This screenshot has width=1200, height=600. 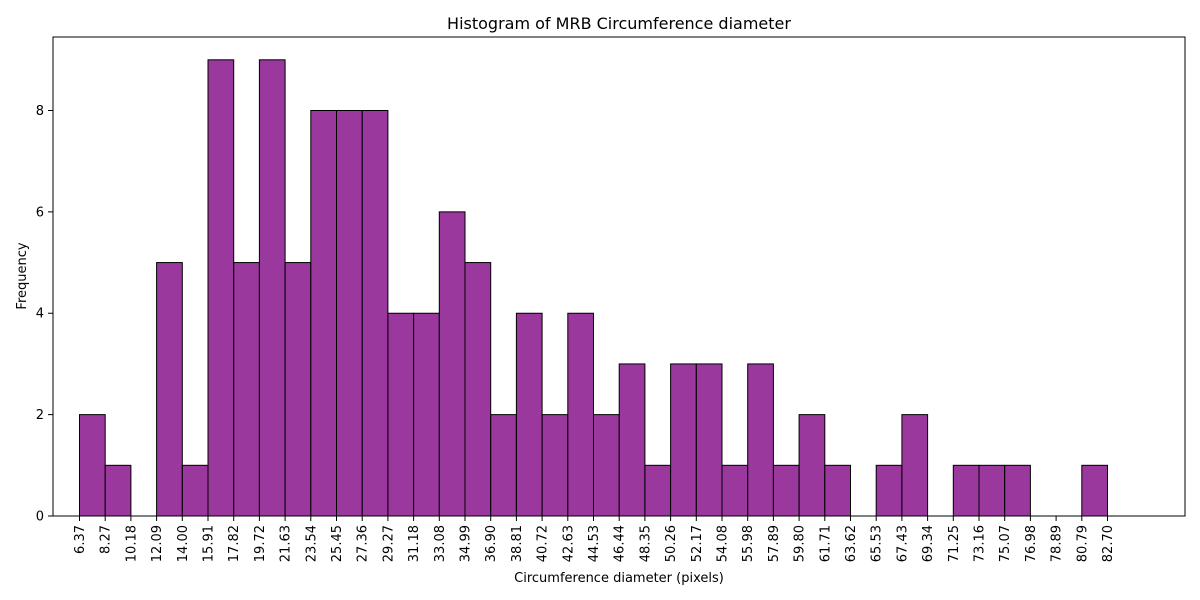 What do you see at coordinates (825, 543) in the screenshot?
I see `x-tick-label: 61.71` at bounding box center [825, 543].